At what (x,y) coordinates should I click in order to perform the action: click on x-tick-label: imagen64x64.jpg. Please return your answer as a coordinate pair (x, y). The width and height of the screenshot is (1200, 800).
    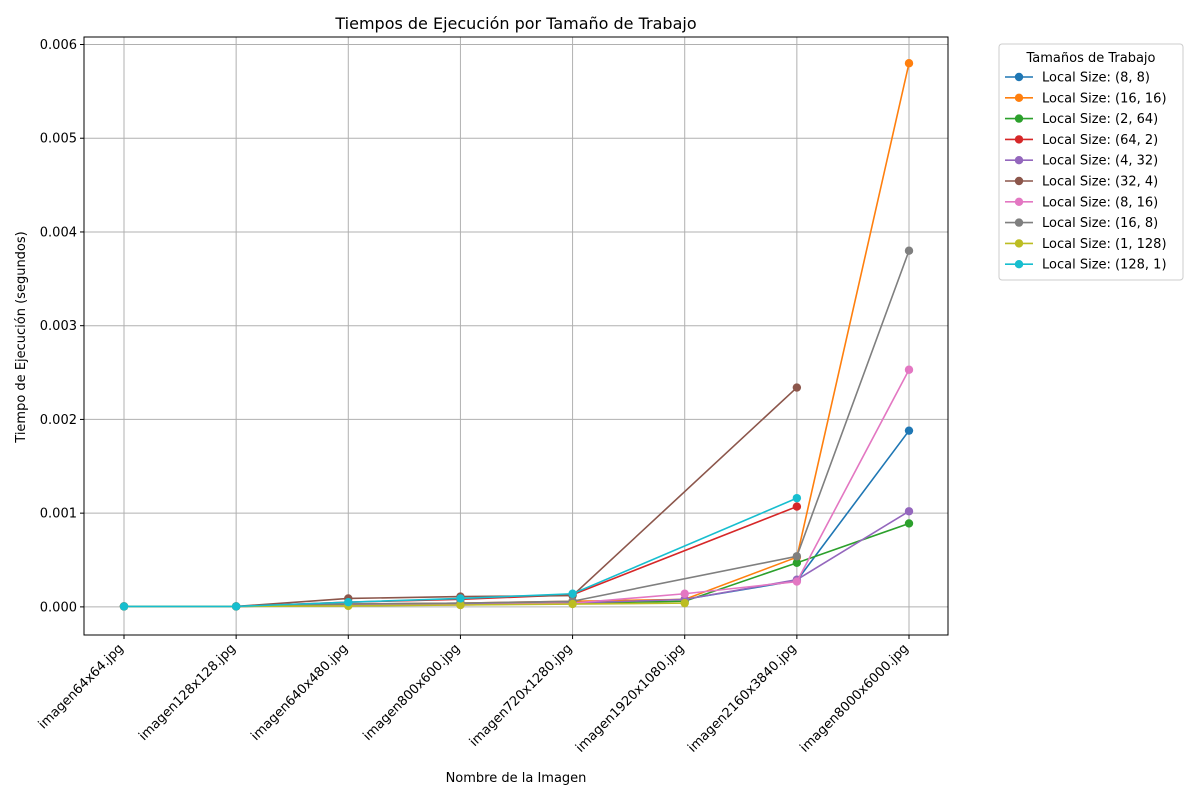
    Looking at the image, I should click on (81, 686).